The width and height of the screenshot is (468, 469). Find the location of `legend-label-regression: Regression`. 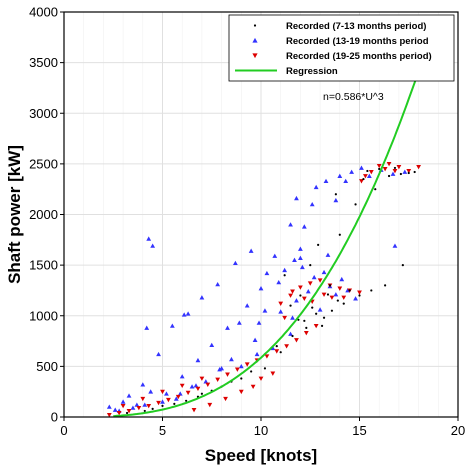

legend-label-regression: Regression is located at coordinates (312, 71).